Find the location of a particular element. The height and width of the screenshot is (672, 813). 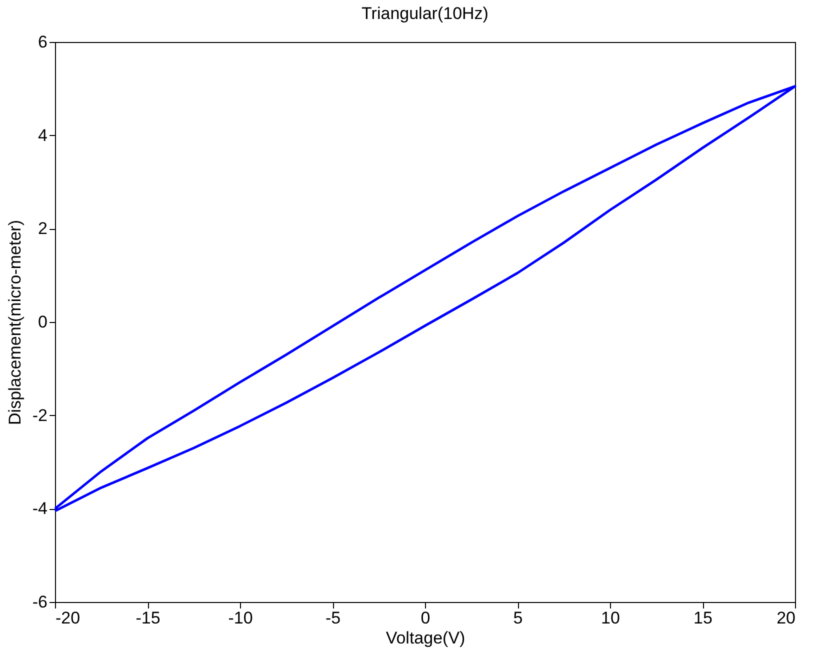

x-tick-label: -5 is located at coordinates (333, 618).